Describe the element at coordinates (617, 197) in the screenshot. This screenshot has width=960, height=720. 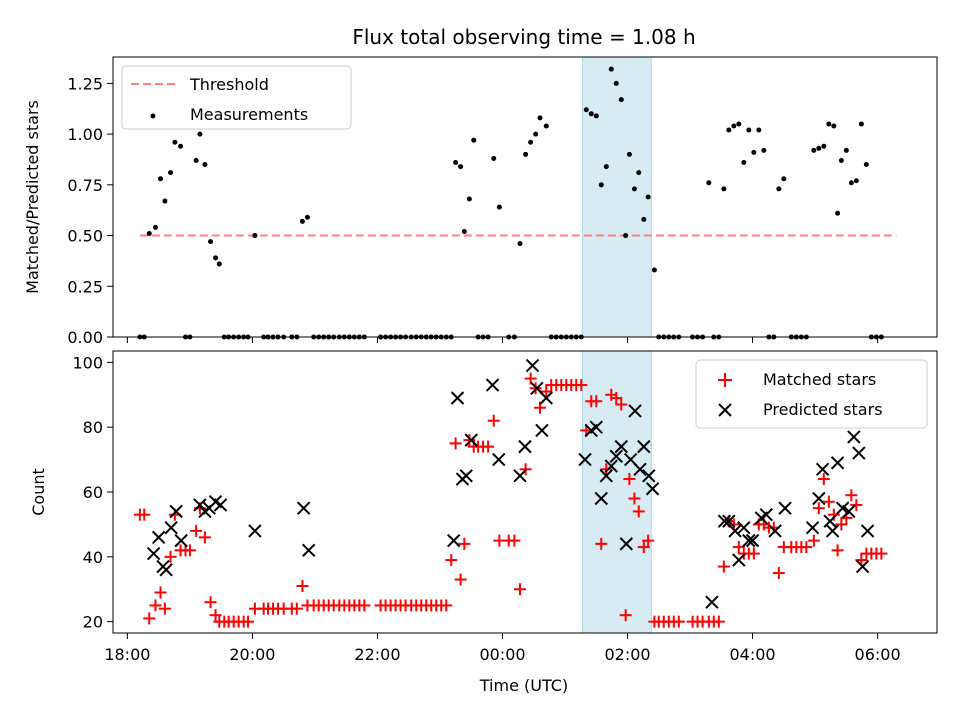
I see `top-highlight-span` at that location.